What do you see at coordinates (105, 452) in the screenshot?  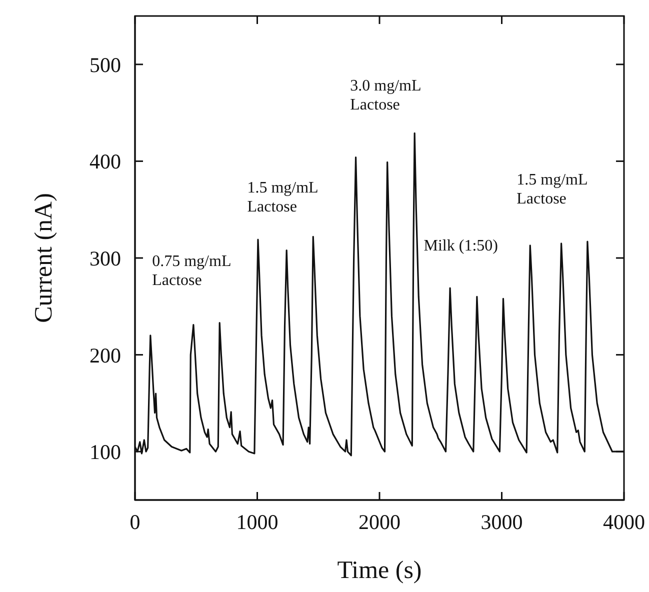 I see `y-tick-label: 100` at bounding box center [105, 452].